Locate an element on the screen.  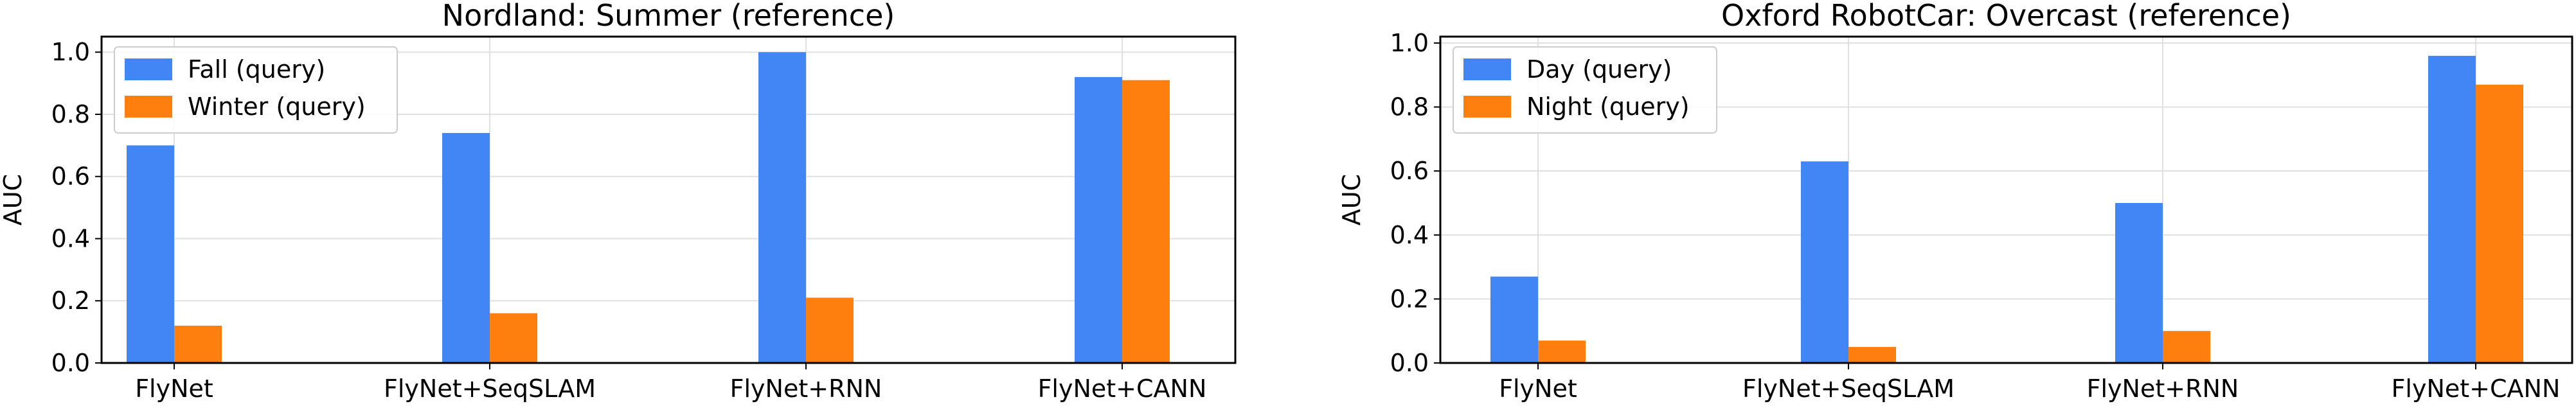
chart-title: Oxford RobotCar: Overcast (reference) is located at coordinates (2006, 16).